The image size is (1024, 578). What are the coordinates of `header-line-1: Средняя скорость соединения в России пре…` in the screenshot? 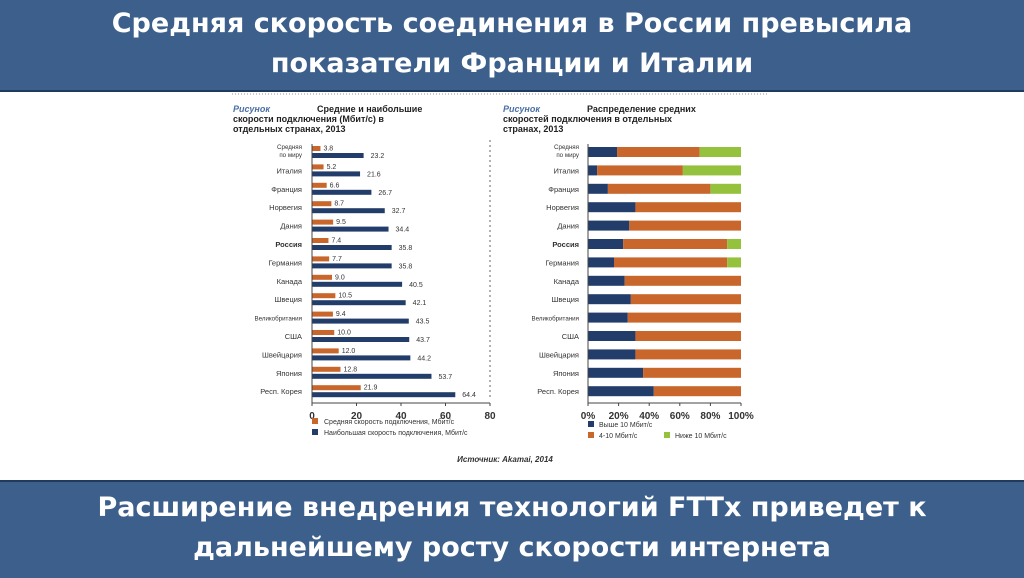 It's located at (512, 23).